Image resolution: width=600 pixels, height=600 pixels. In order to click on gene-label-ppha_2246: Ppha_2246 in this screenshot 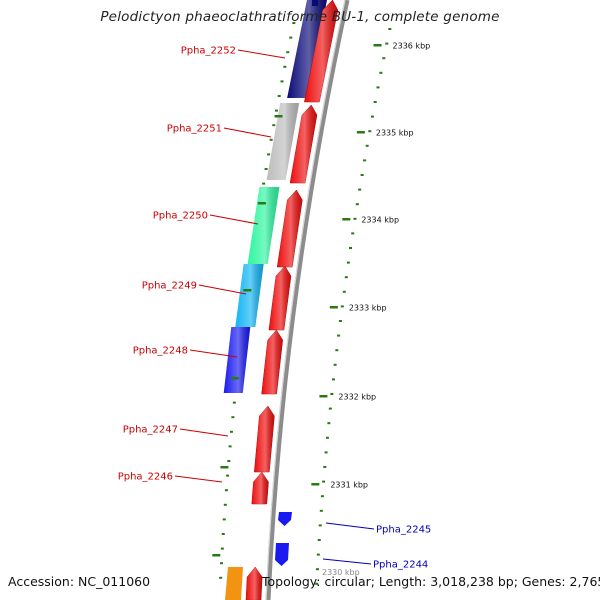, I will do `click(145, 477)`.